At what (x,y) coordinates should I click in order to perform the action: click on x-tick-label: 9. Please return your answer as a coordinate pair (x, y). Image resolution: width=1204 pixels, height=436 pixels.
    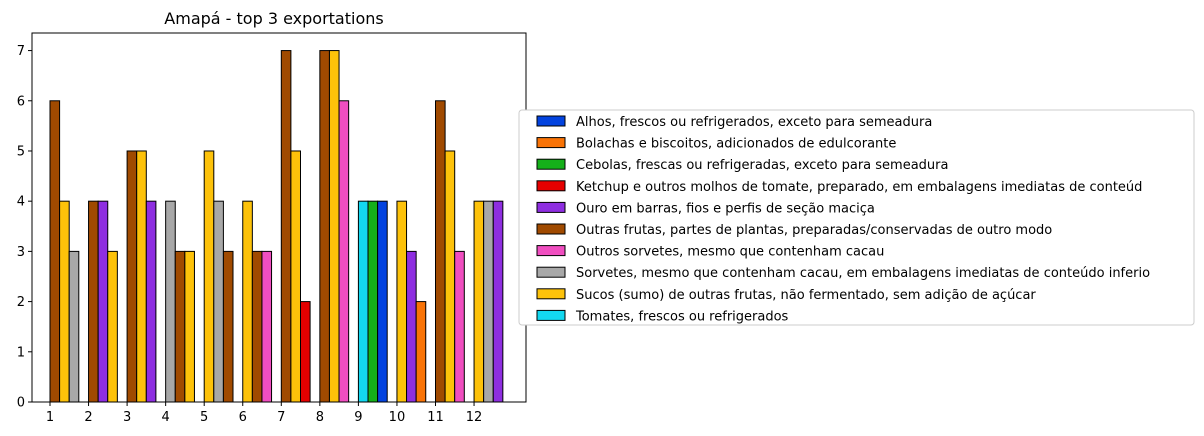
    Looking at the image, I should click on (358, 417).